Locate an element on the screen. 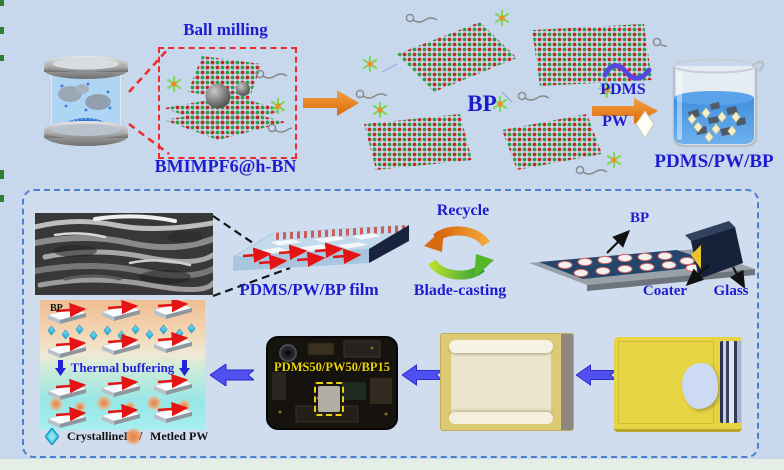 This screenshot has width=784, height=470. device-film-label: PDMS50/PW50/BP15 is located at coordinates (332, 367).